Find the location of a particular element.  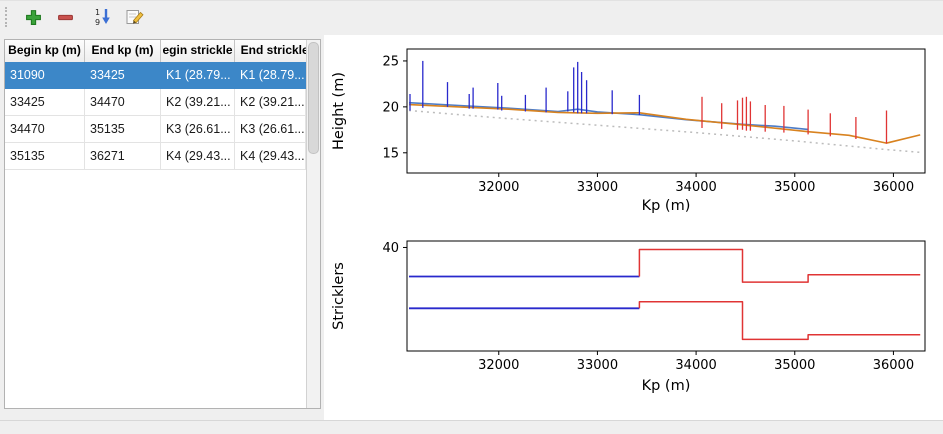

series-strickler-minor-other is located at coordinates (779, 321).